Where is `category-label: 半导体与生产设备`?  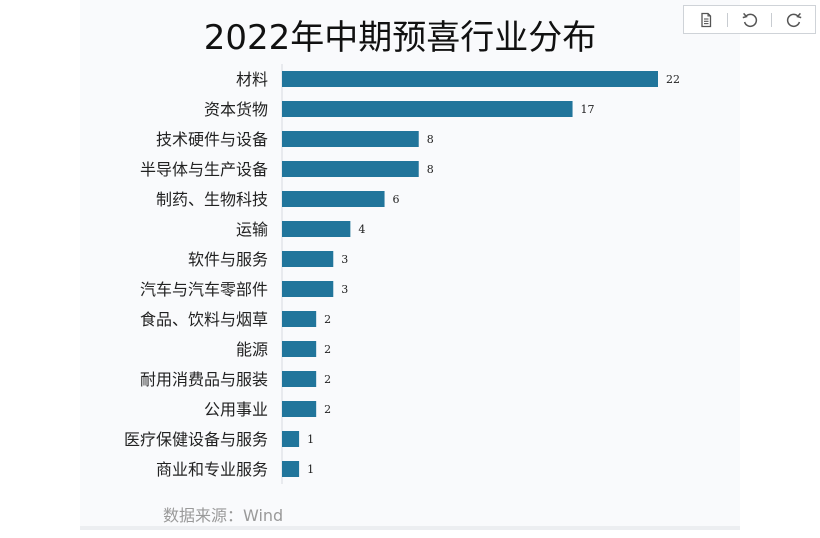
category-label: 半导体与生产设备 is located at coordinates (204, 169).